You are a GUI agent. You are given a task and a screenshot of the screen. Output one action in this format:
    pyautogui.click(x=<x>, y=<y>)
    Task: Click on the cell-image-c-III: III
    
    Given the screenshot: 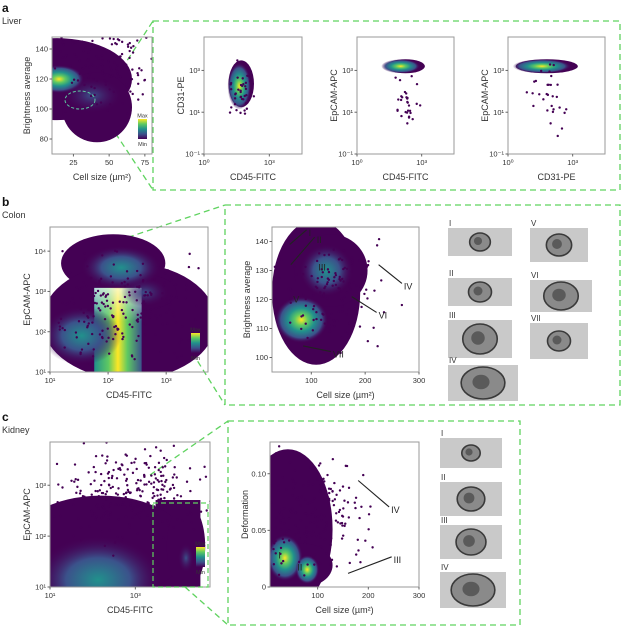 What is the action you would take?
    pyautogui.click(x=471, y=537)
    